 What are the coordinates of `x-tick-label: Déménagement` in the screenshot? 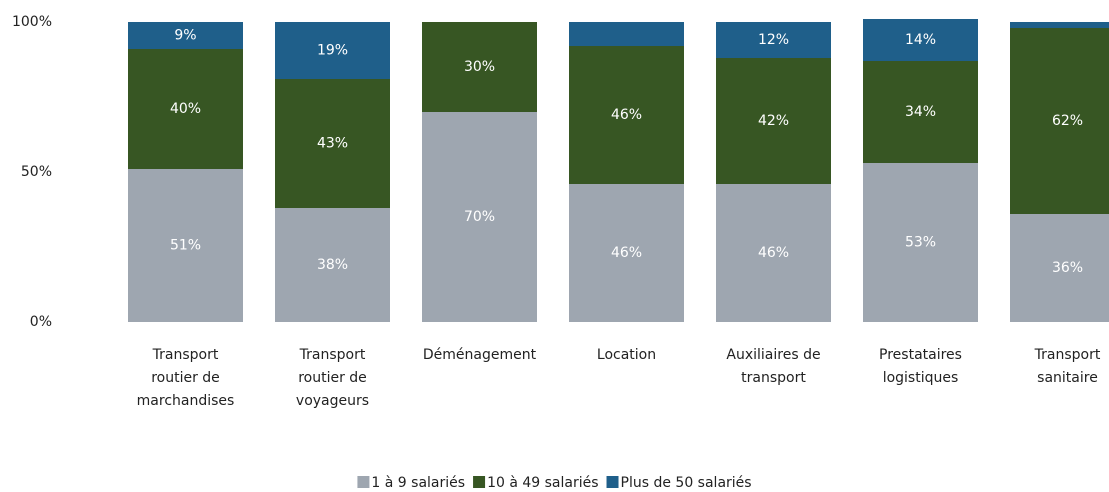 It's located at (480, 355).